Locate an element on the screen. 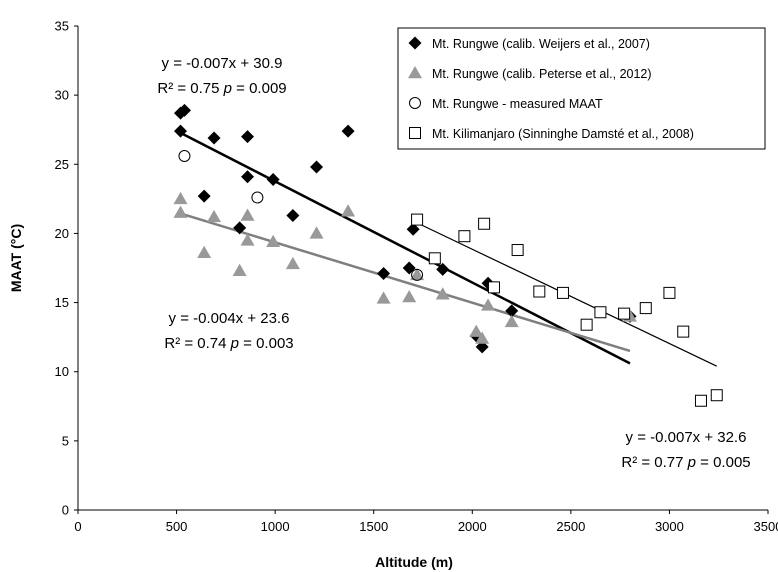 This screenshot has width=778, height=572. annotation-equation: y = -0.004x + 23.6 is located at coordinates (229, 318).